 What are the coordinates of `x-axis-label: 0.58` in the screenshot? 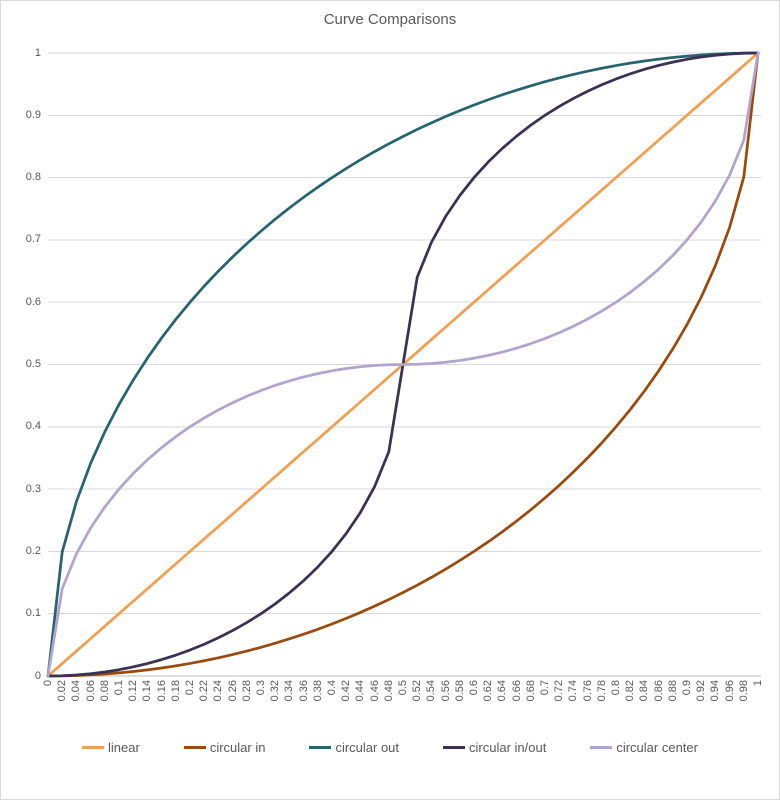 It's located at (459, 691).